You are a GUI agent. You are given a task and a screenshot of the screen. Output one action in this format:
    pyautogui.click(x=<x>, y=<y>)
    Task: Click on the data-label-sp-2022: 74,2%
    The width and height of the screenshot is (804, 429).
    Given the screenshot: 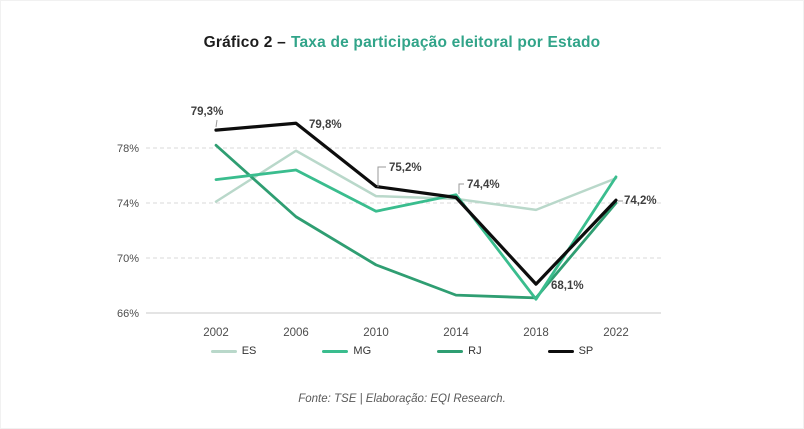 What is the action you would take?
    pyautogui.click(x=640, y=201)
    